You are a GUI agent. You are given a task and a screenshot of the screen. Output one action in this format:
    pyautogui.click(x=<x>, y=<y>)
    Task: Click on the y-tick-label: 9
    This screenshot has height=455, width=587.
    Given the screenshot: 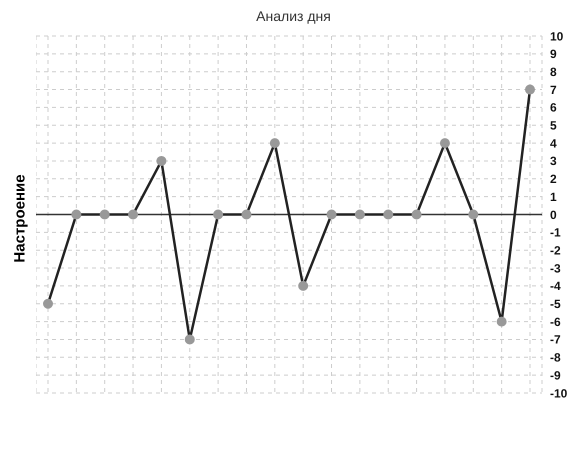 What is the action you would take?
    pyautogui.click(x=553, y=54)
    